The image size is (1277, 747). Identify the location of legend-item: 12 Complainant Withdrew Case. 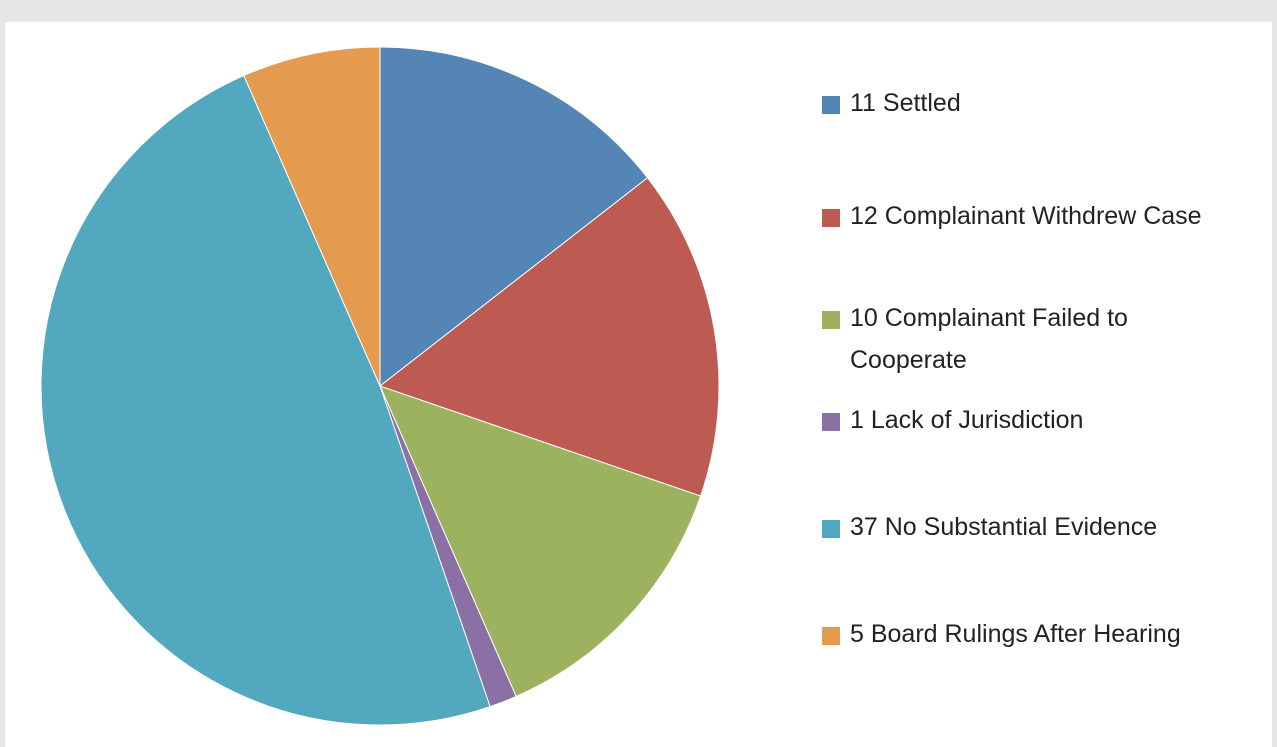
(1016, 219).